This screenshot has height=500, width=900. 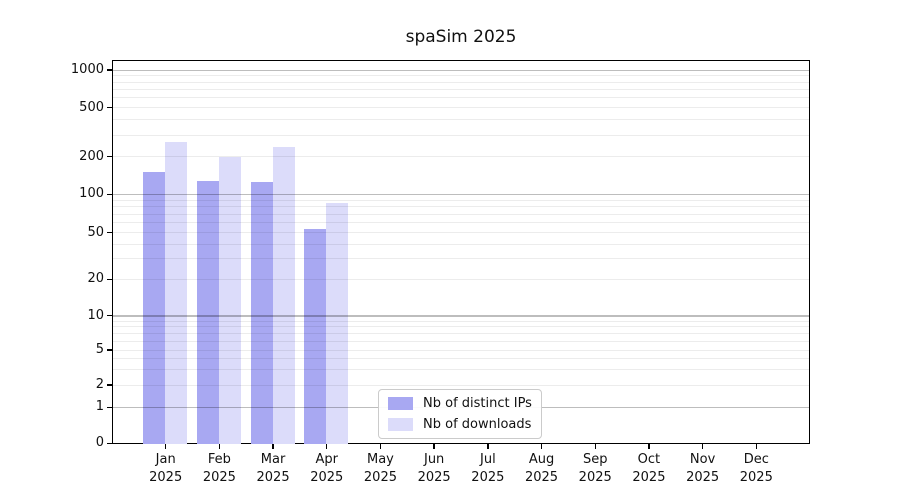 I want to click on x-tick-label-may: May 2025, so click(x=380, y=468).